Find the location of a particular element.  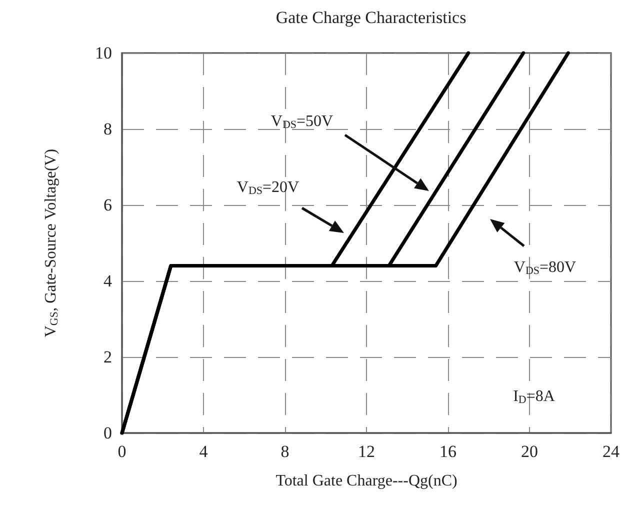

y-tick-label: 10 is located at coordinates (103, 53).